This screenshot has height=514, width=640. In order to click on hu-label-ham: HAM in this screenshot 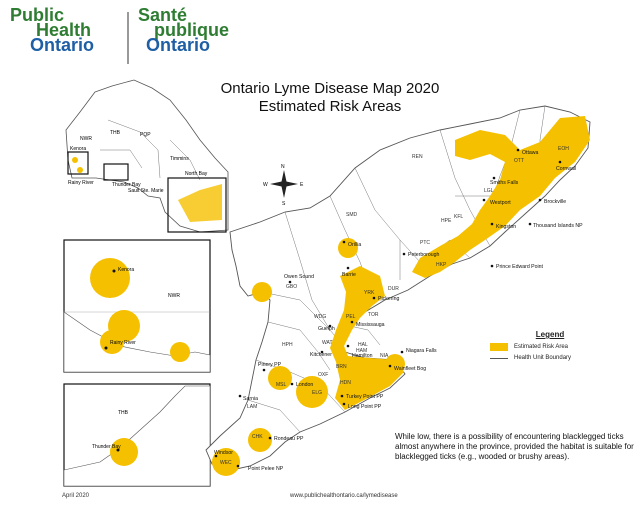, I will do `click(361, 351)`.